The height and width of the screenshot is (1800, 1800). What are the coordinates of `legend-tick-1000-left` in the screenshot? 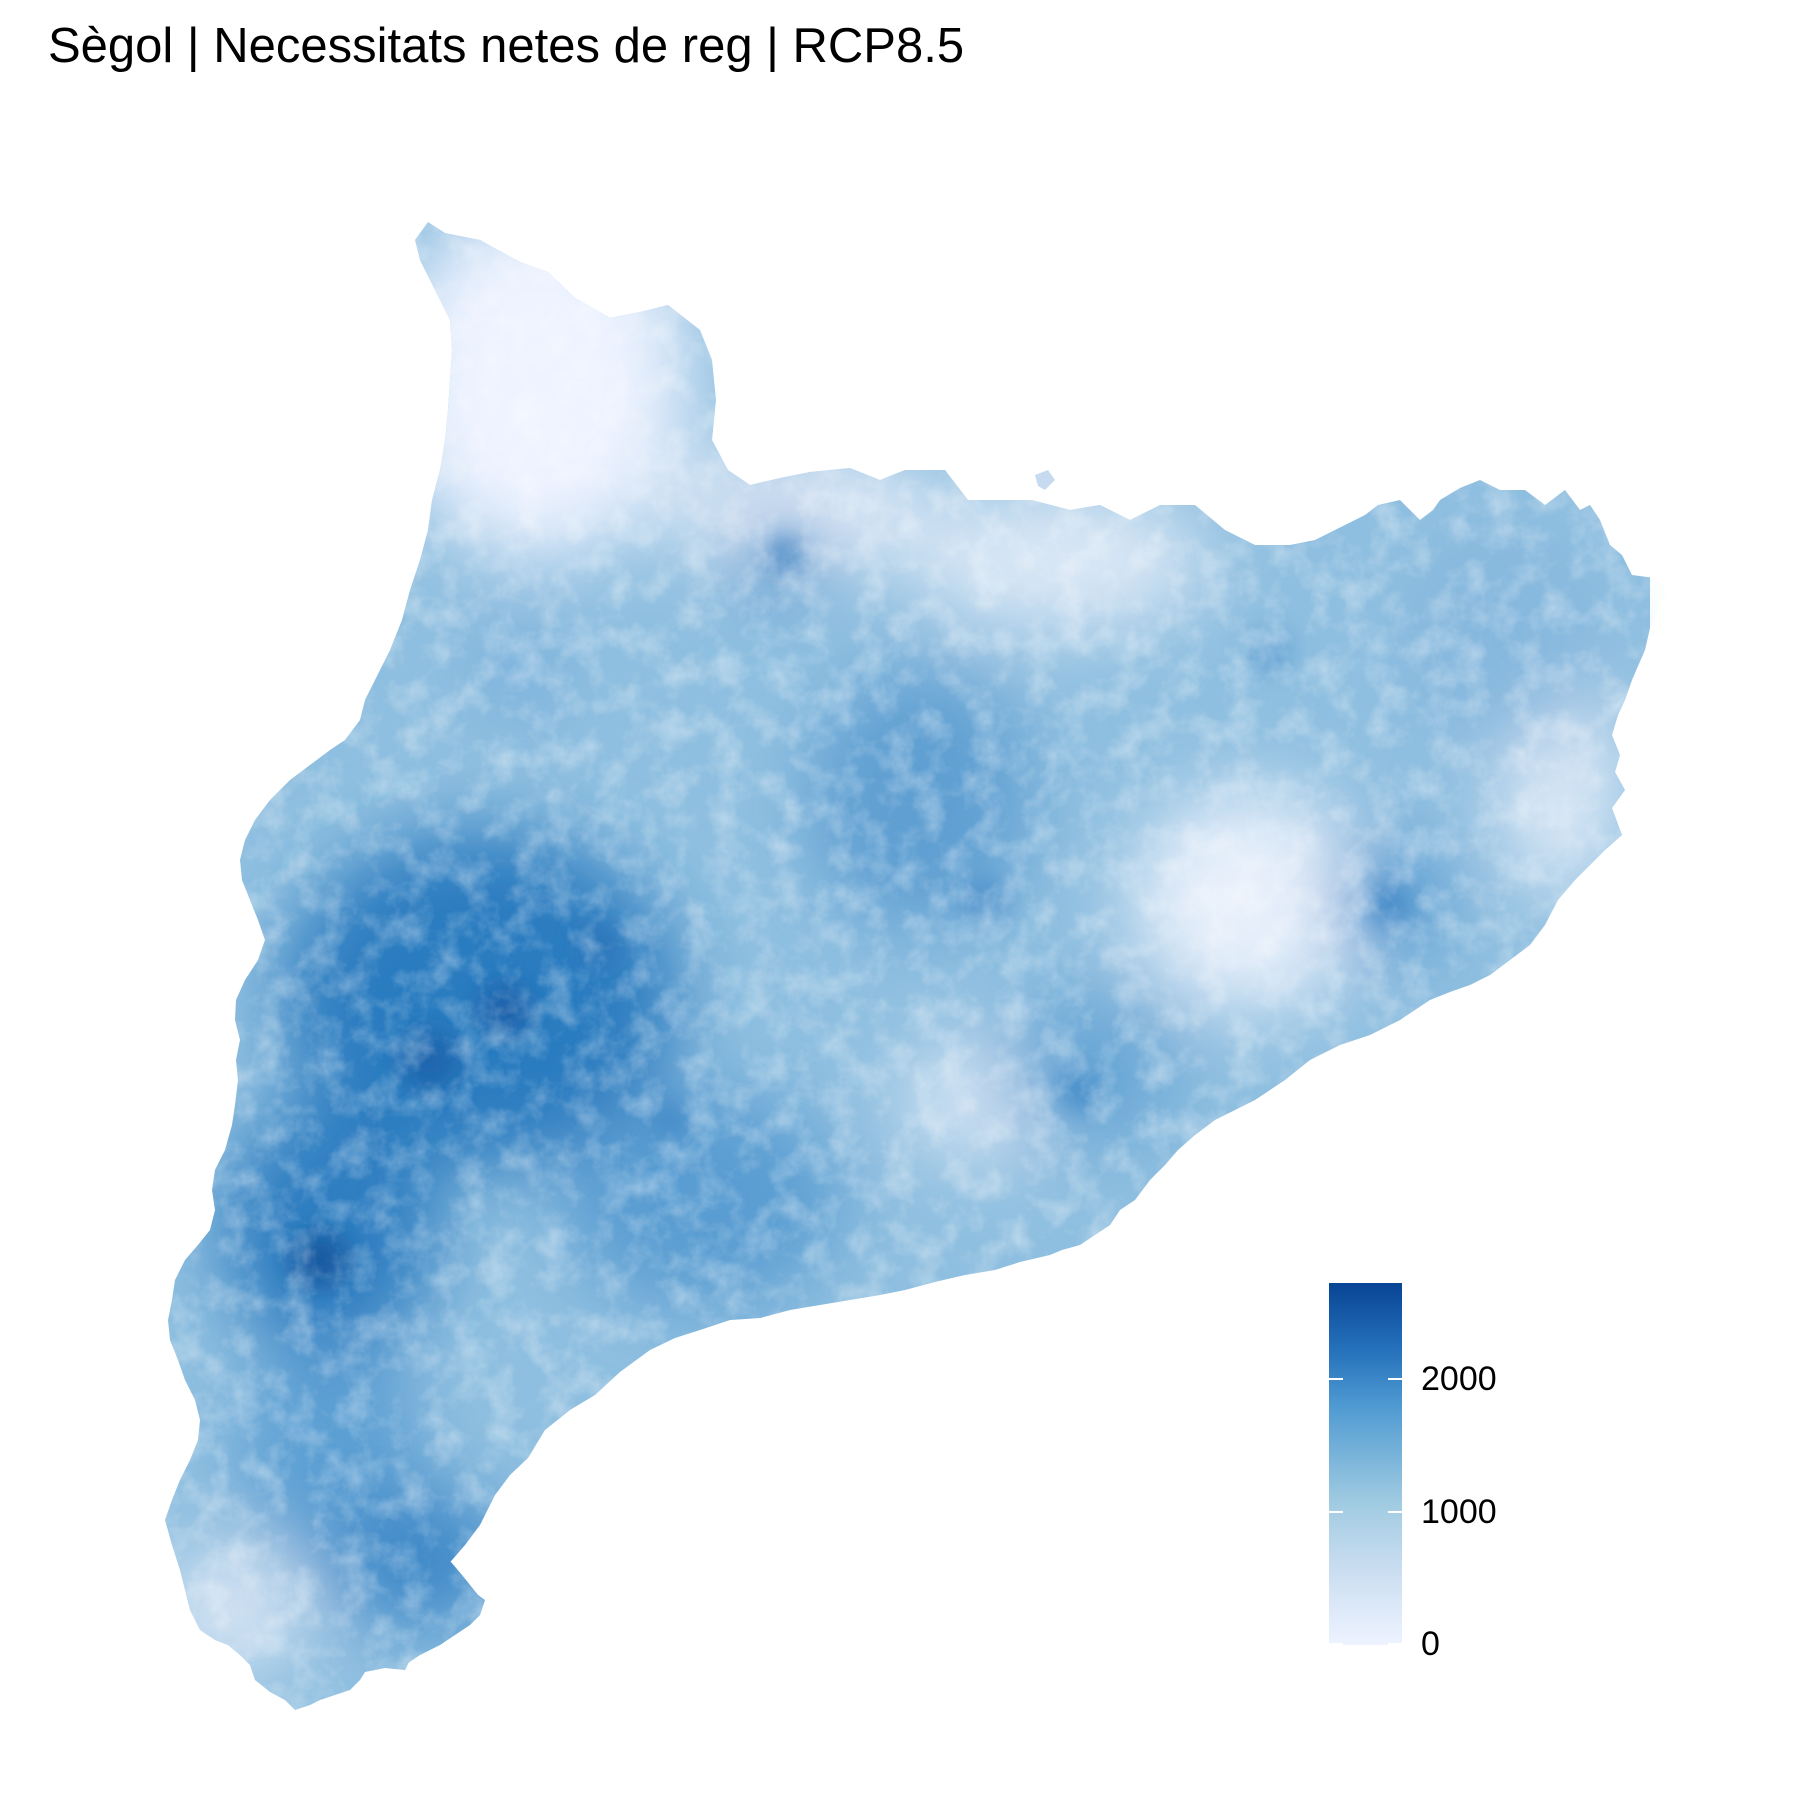 It's located at (1336, 1512).